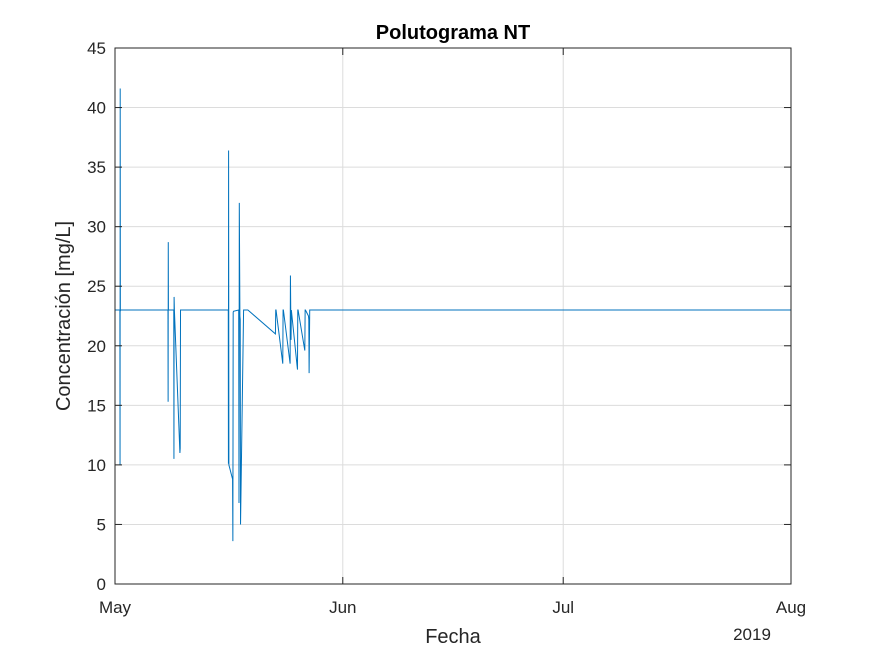 This screenshot has height=656, width=875. Describe the element at coordinates (96, 108) in the screenshot. I see `y-tick-label: 40` at that location.